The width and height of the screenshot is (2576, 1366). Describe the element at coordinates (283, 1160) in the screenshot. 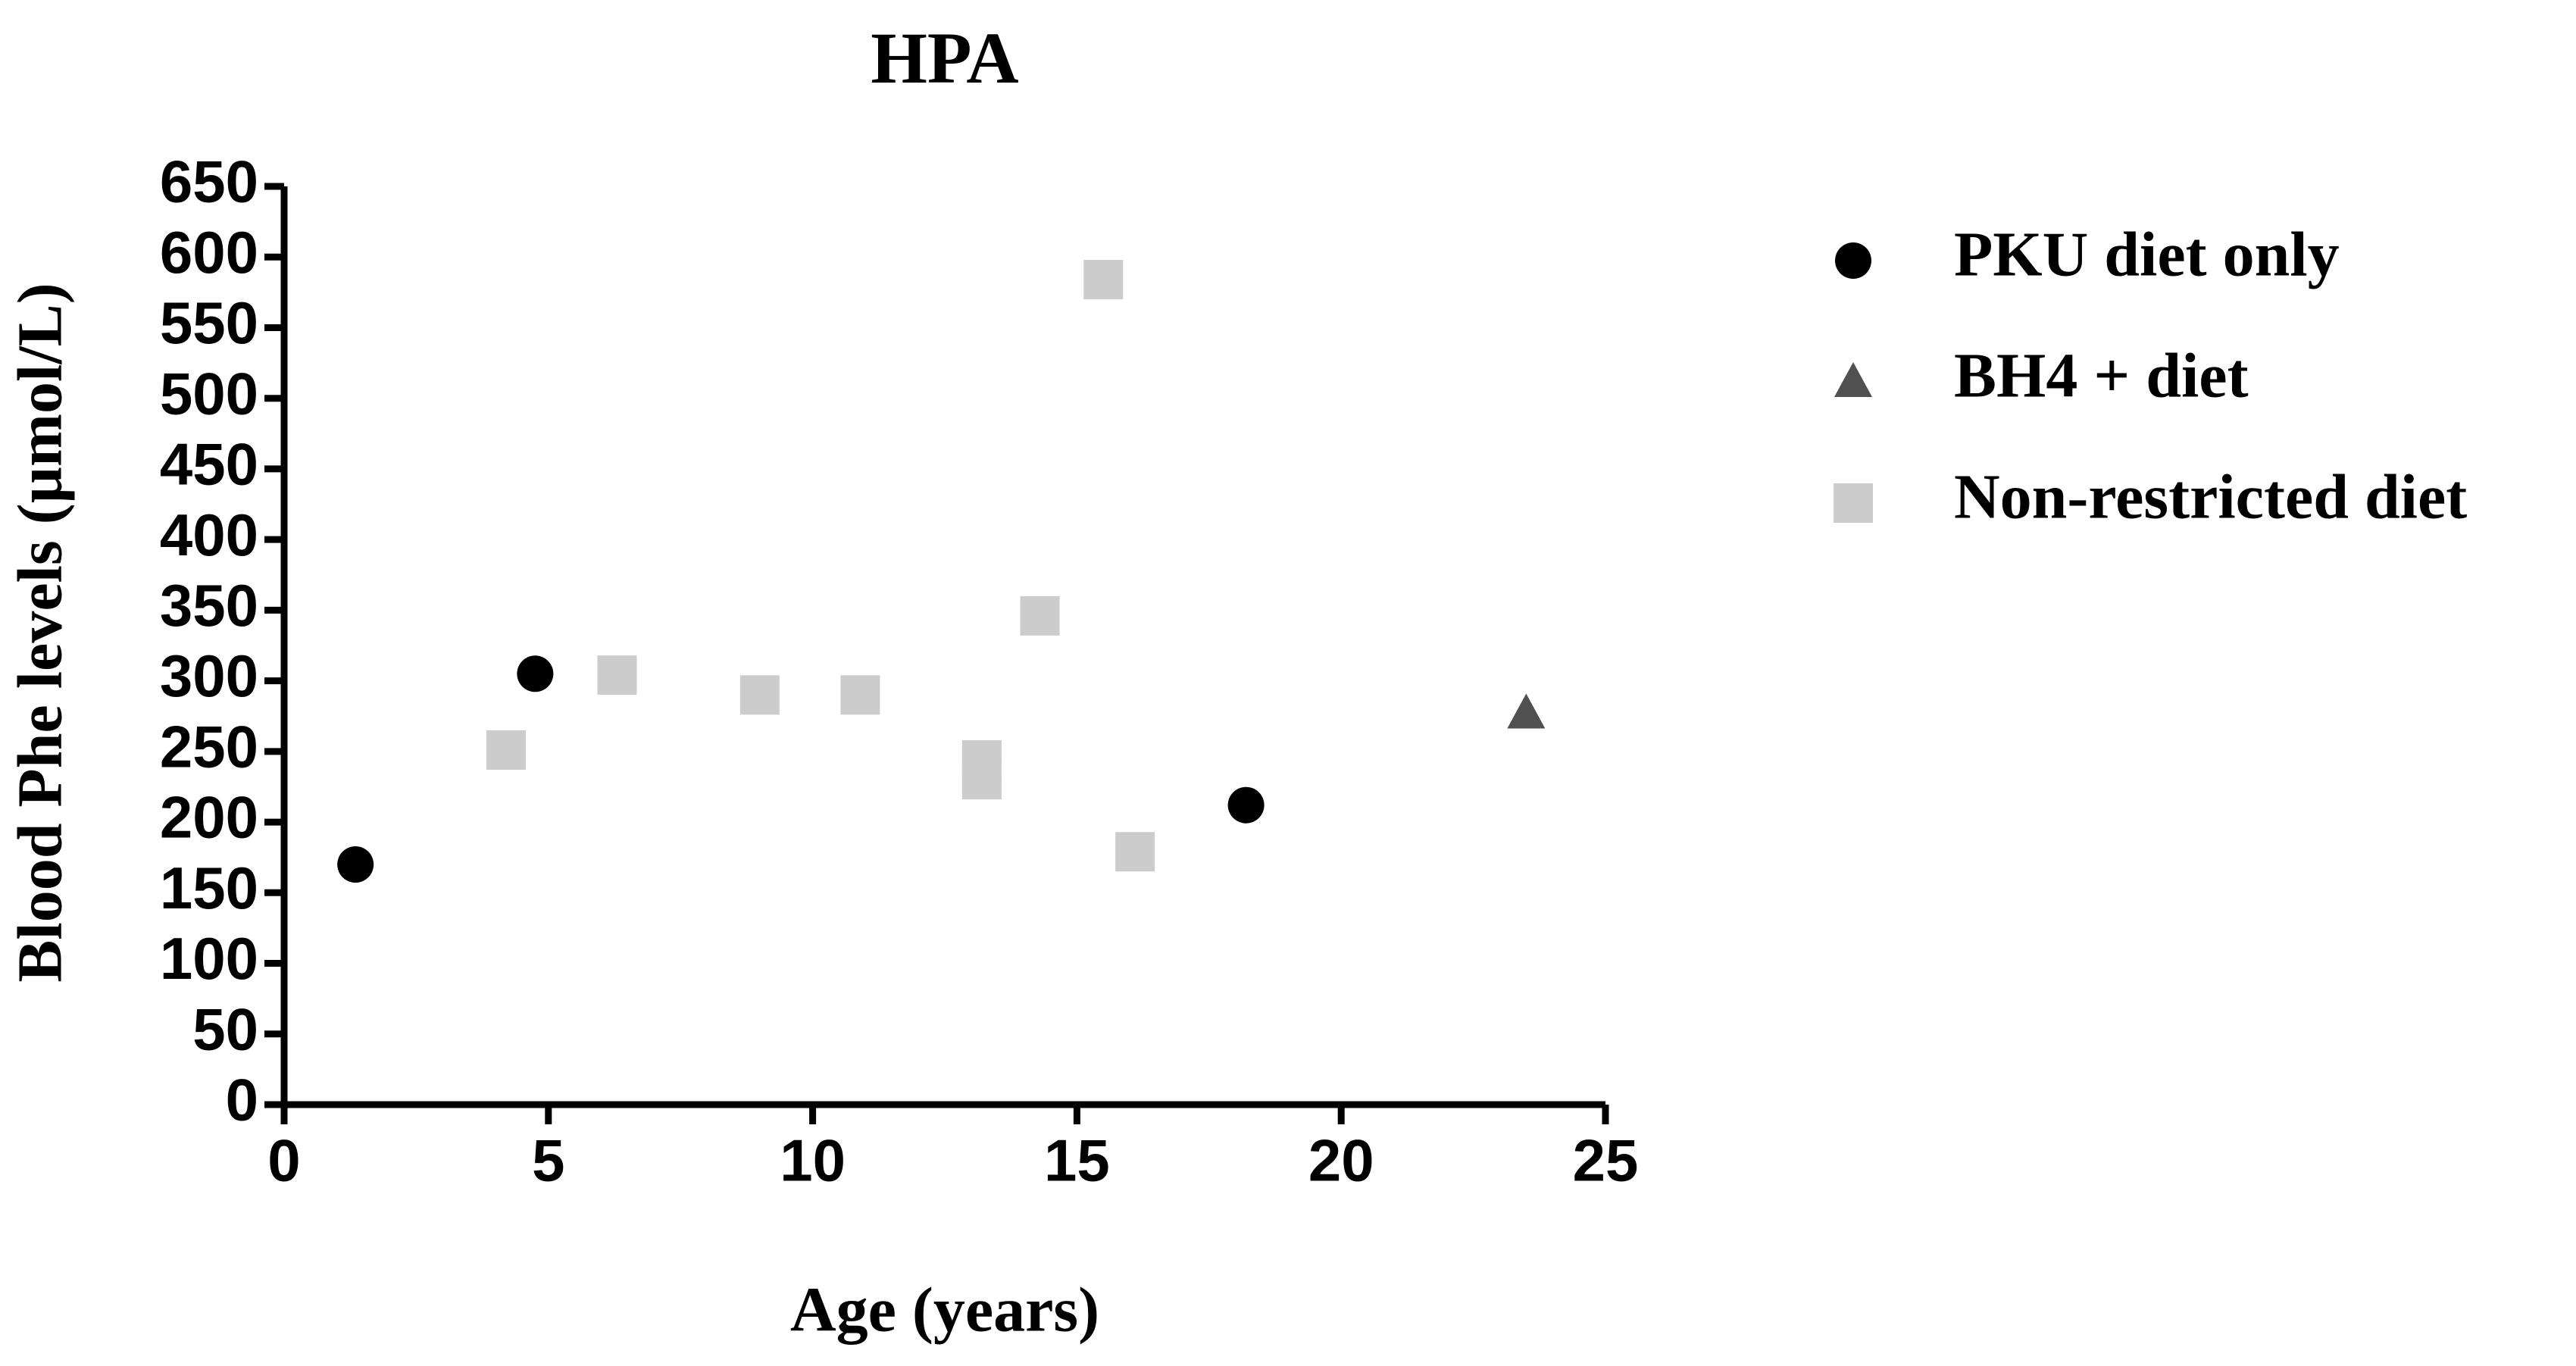

I see `x-tick-label: 0` at that location.